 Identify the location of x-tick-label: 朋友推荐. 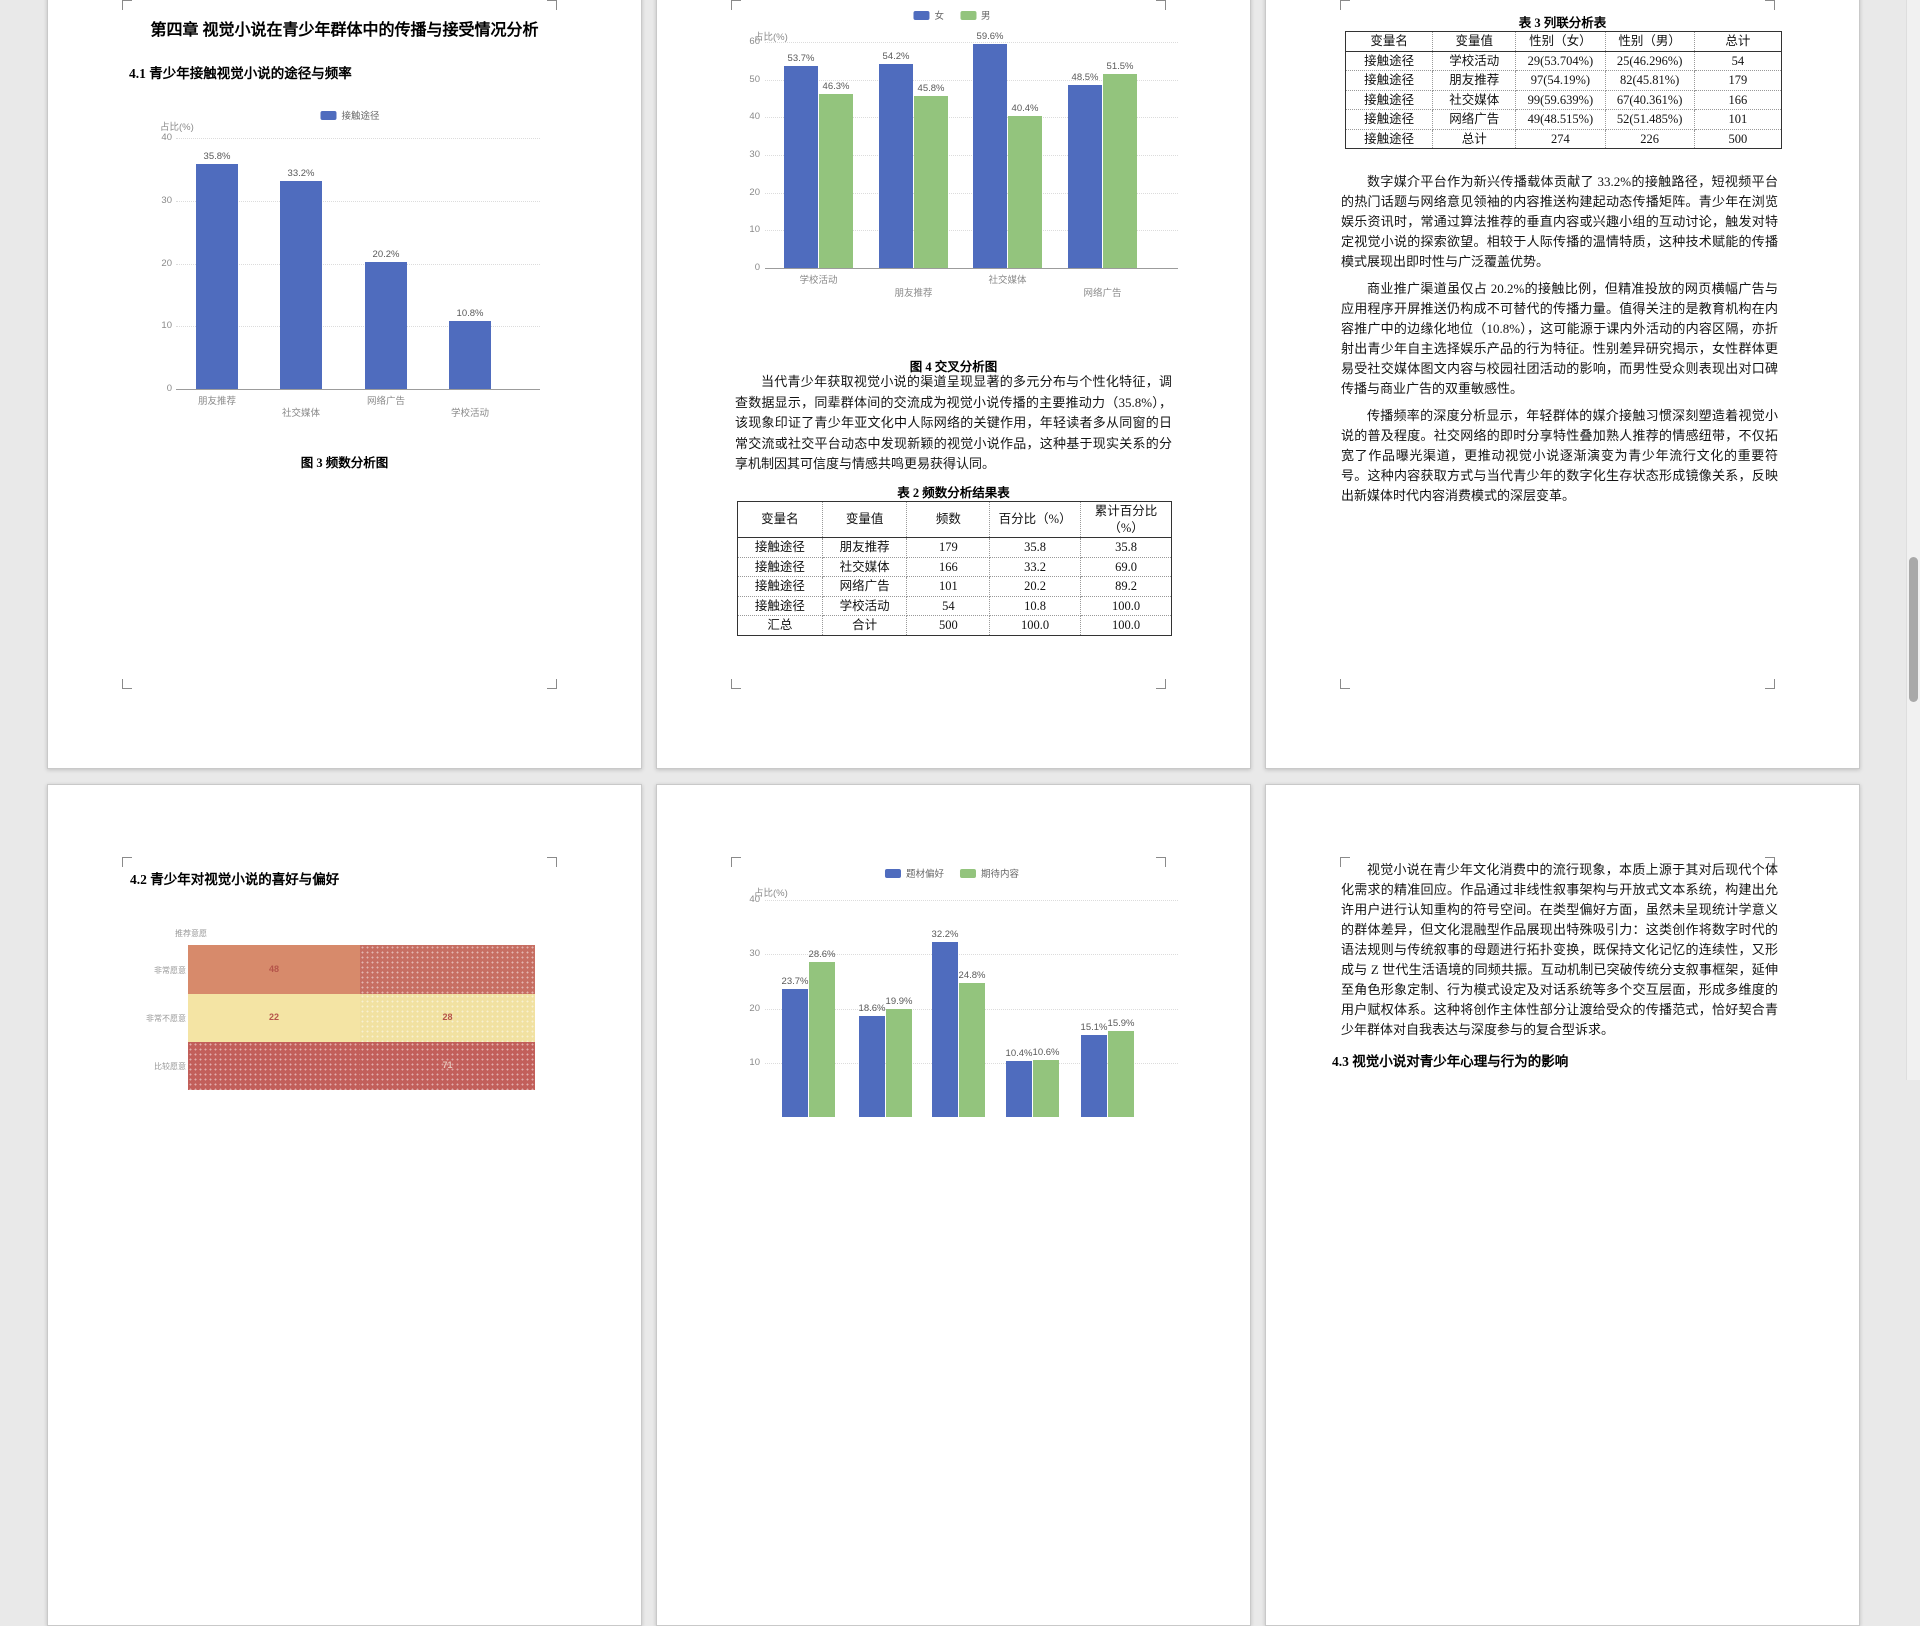
(913, 293).